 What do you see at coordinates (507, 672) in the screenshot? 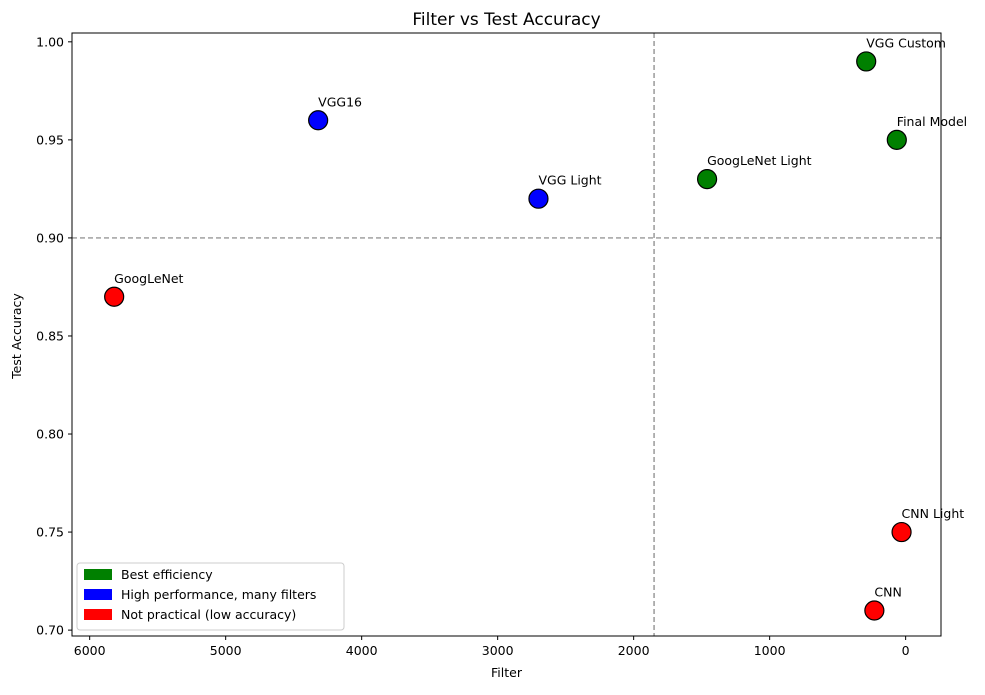
I see `x-axis-label: Filter` at bounding box center [507, 672].